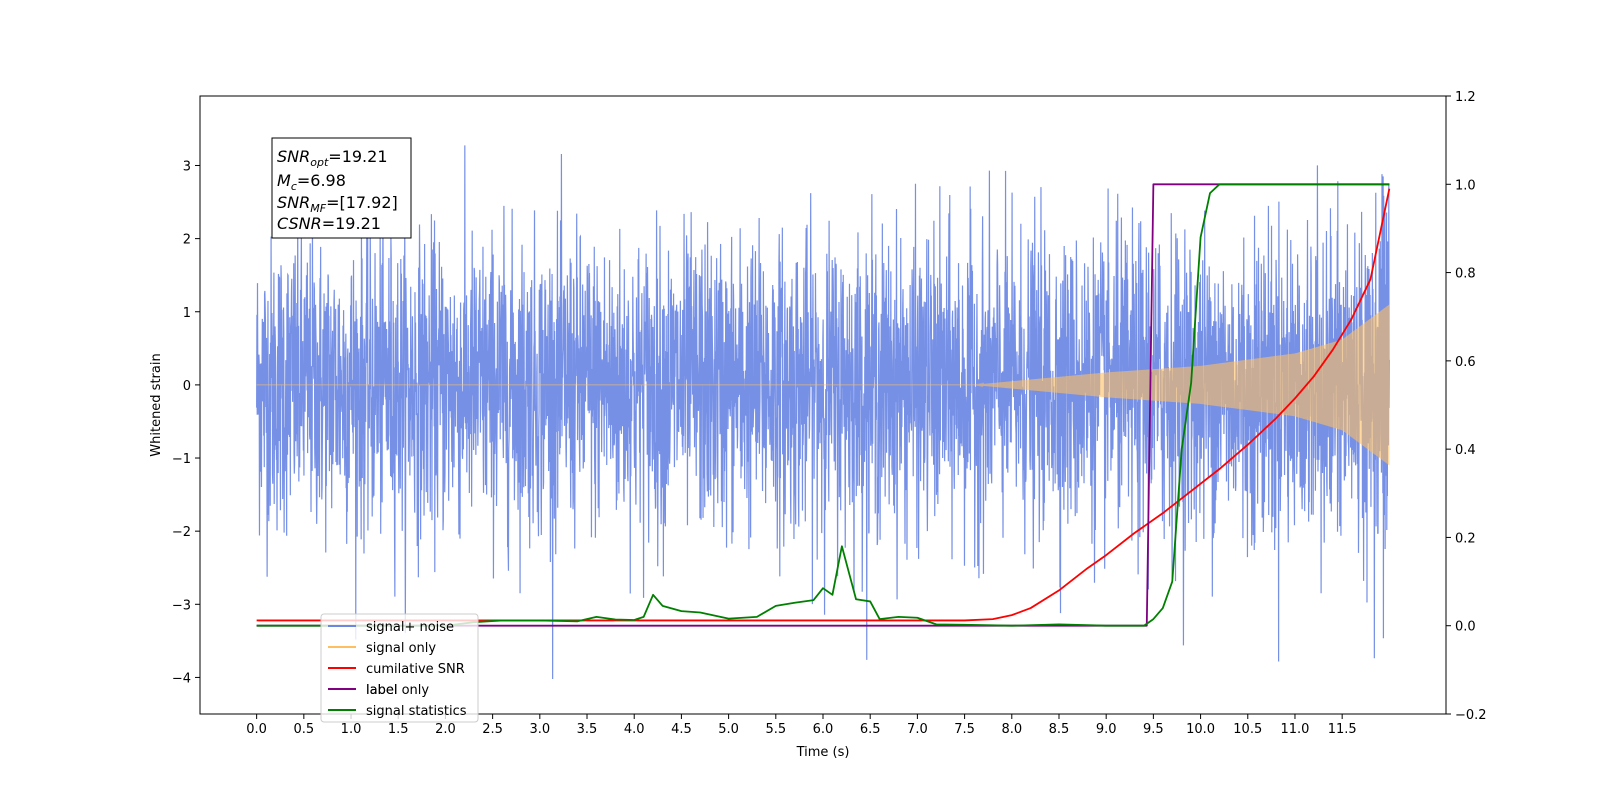 The height and width of the screenshot is (800, 1600). I want to click on y2-tick-label: −0.2, so click(1471, 715).